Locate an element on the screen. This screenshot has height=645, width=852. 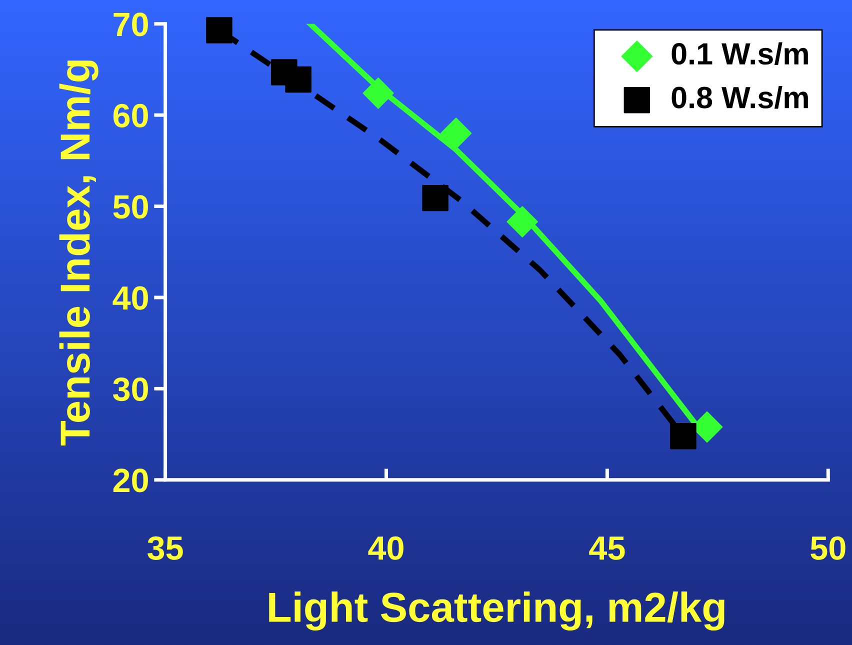
y-tick-label: 60 is located at coordinates (130, 116).